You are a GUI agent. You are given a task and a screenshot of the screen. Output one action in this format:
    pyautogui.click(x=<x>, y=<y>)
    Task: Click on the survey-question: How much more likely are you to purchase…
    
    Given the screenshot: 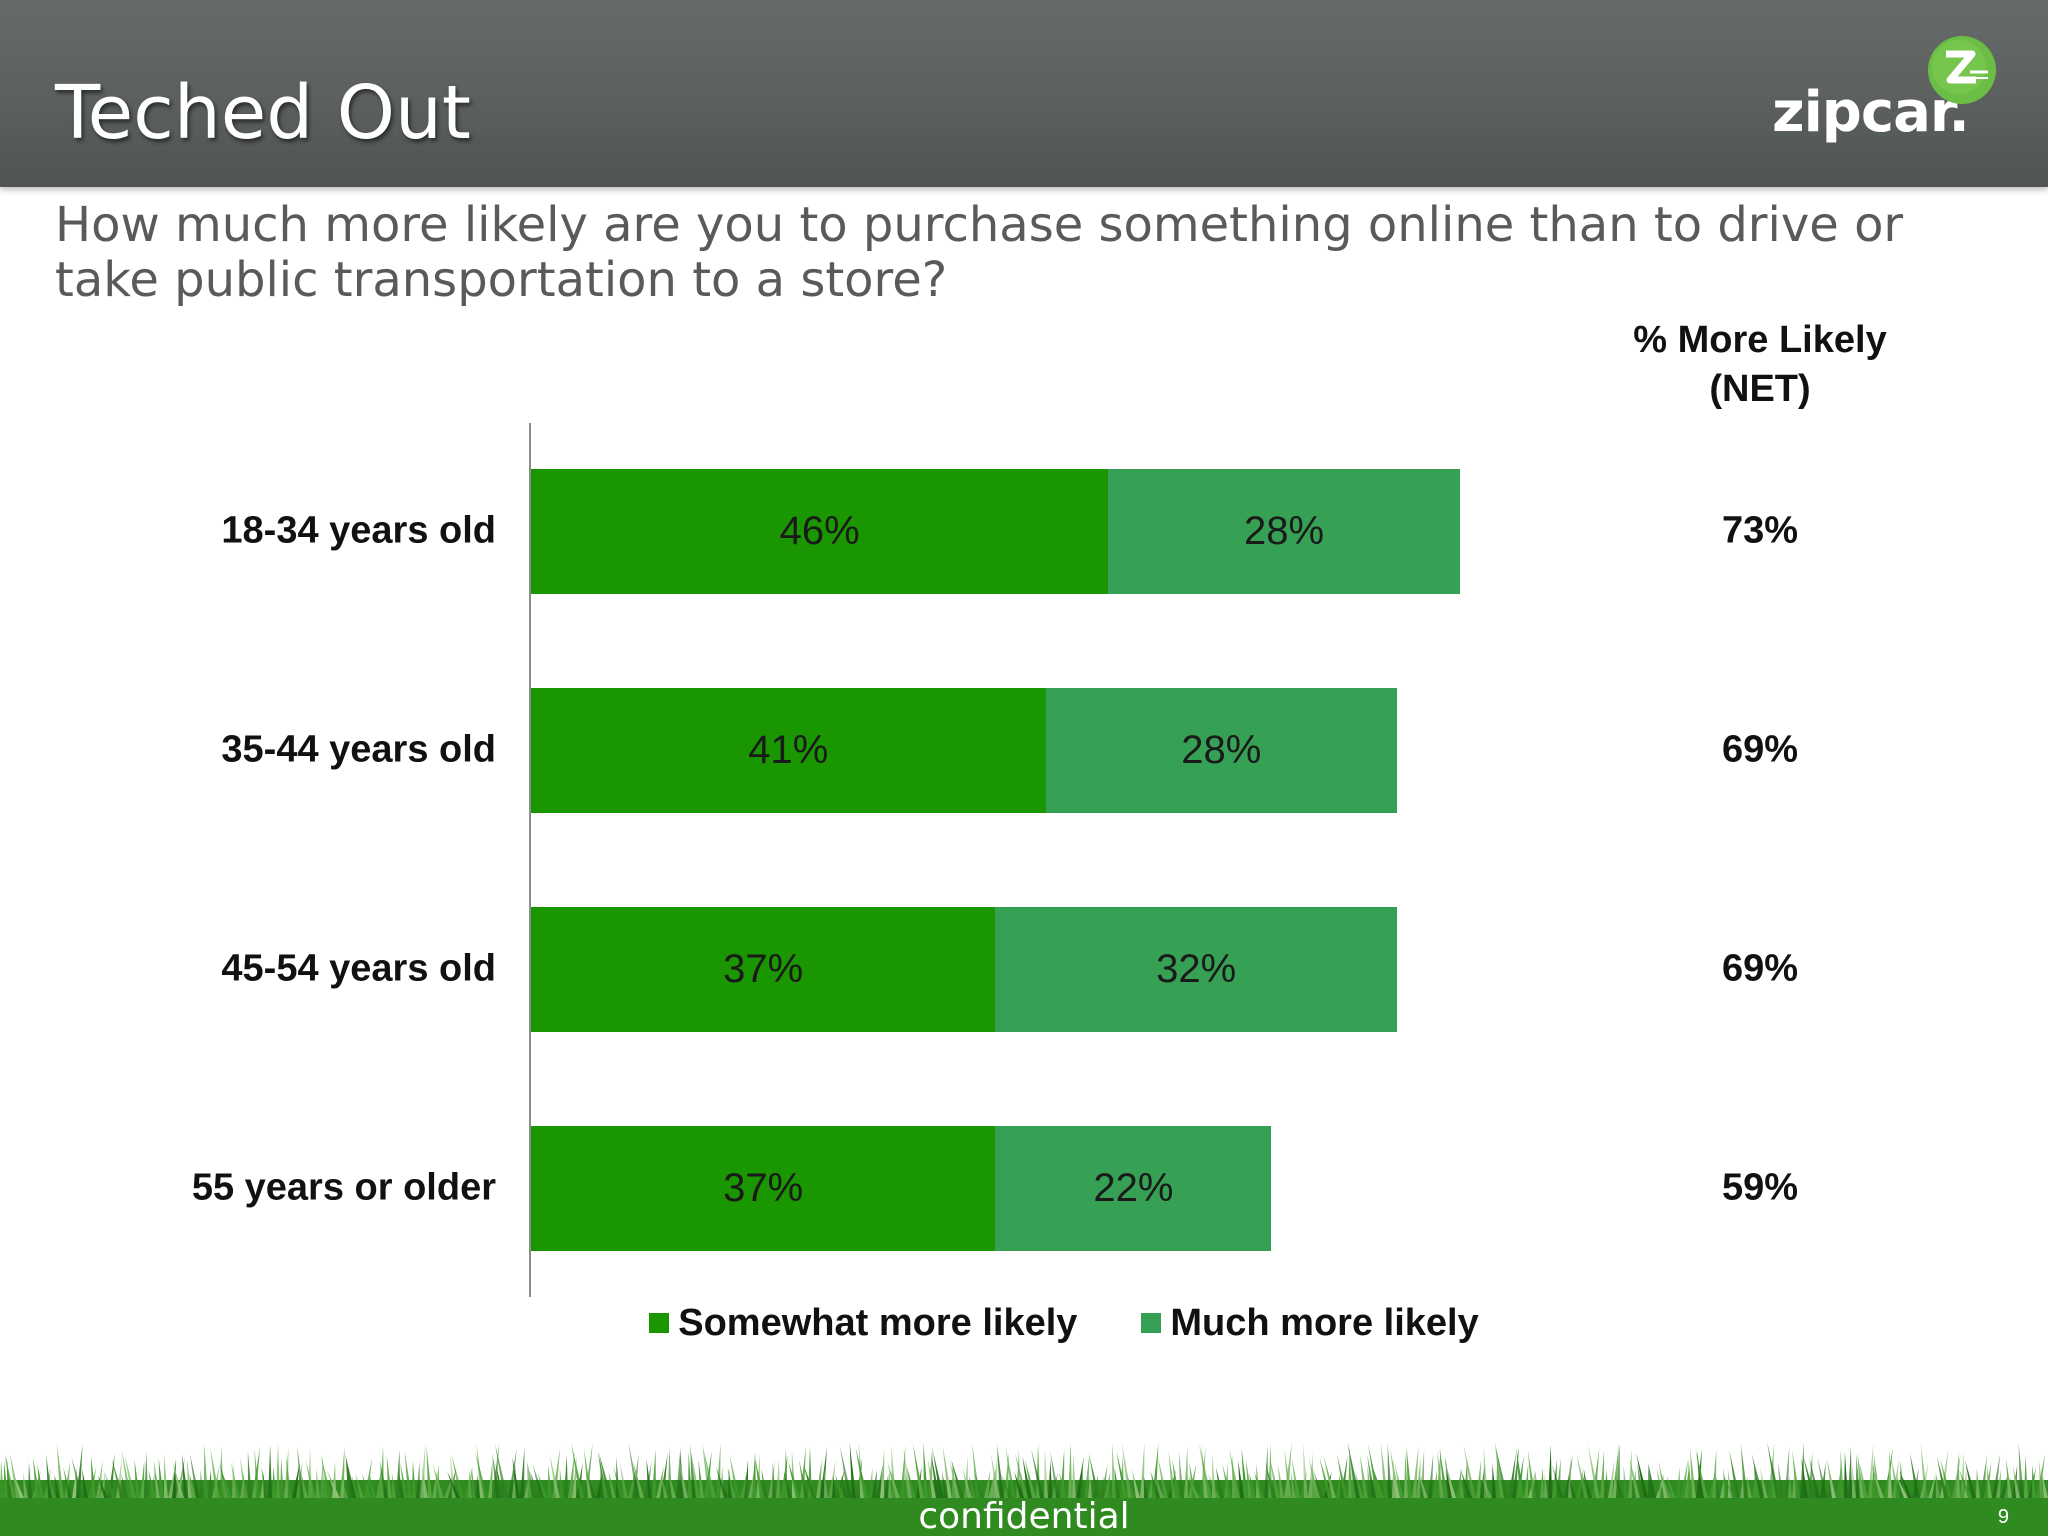 What is the action you would take?
    pyautogui.click(x=979, y=252)
    